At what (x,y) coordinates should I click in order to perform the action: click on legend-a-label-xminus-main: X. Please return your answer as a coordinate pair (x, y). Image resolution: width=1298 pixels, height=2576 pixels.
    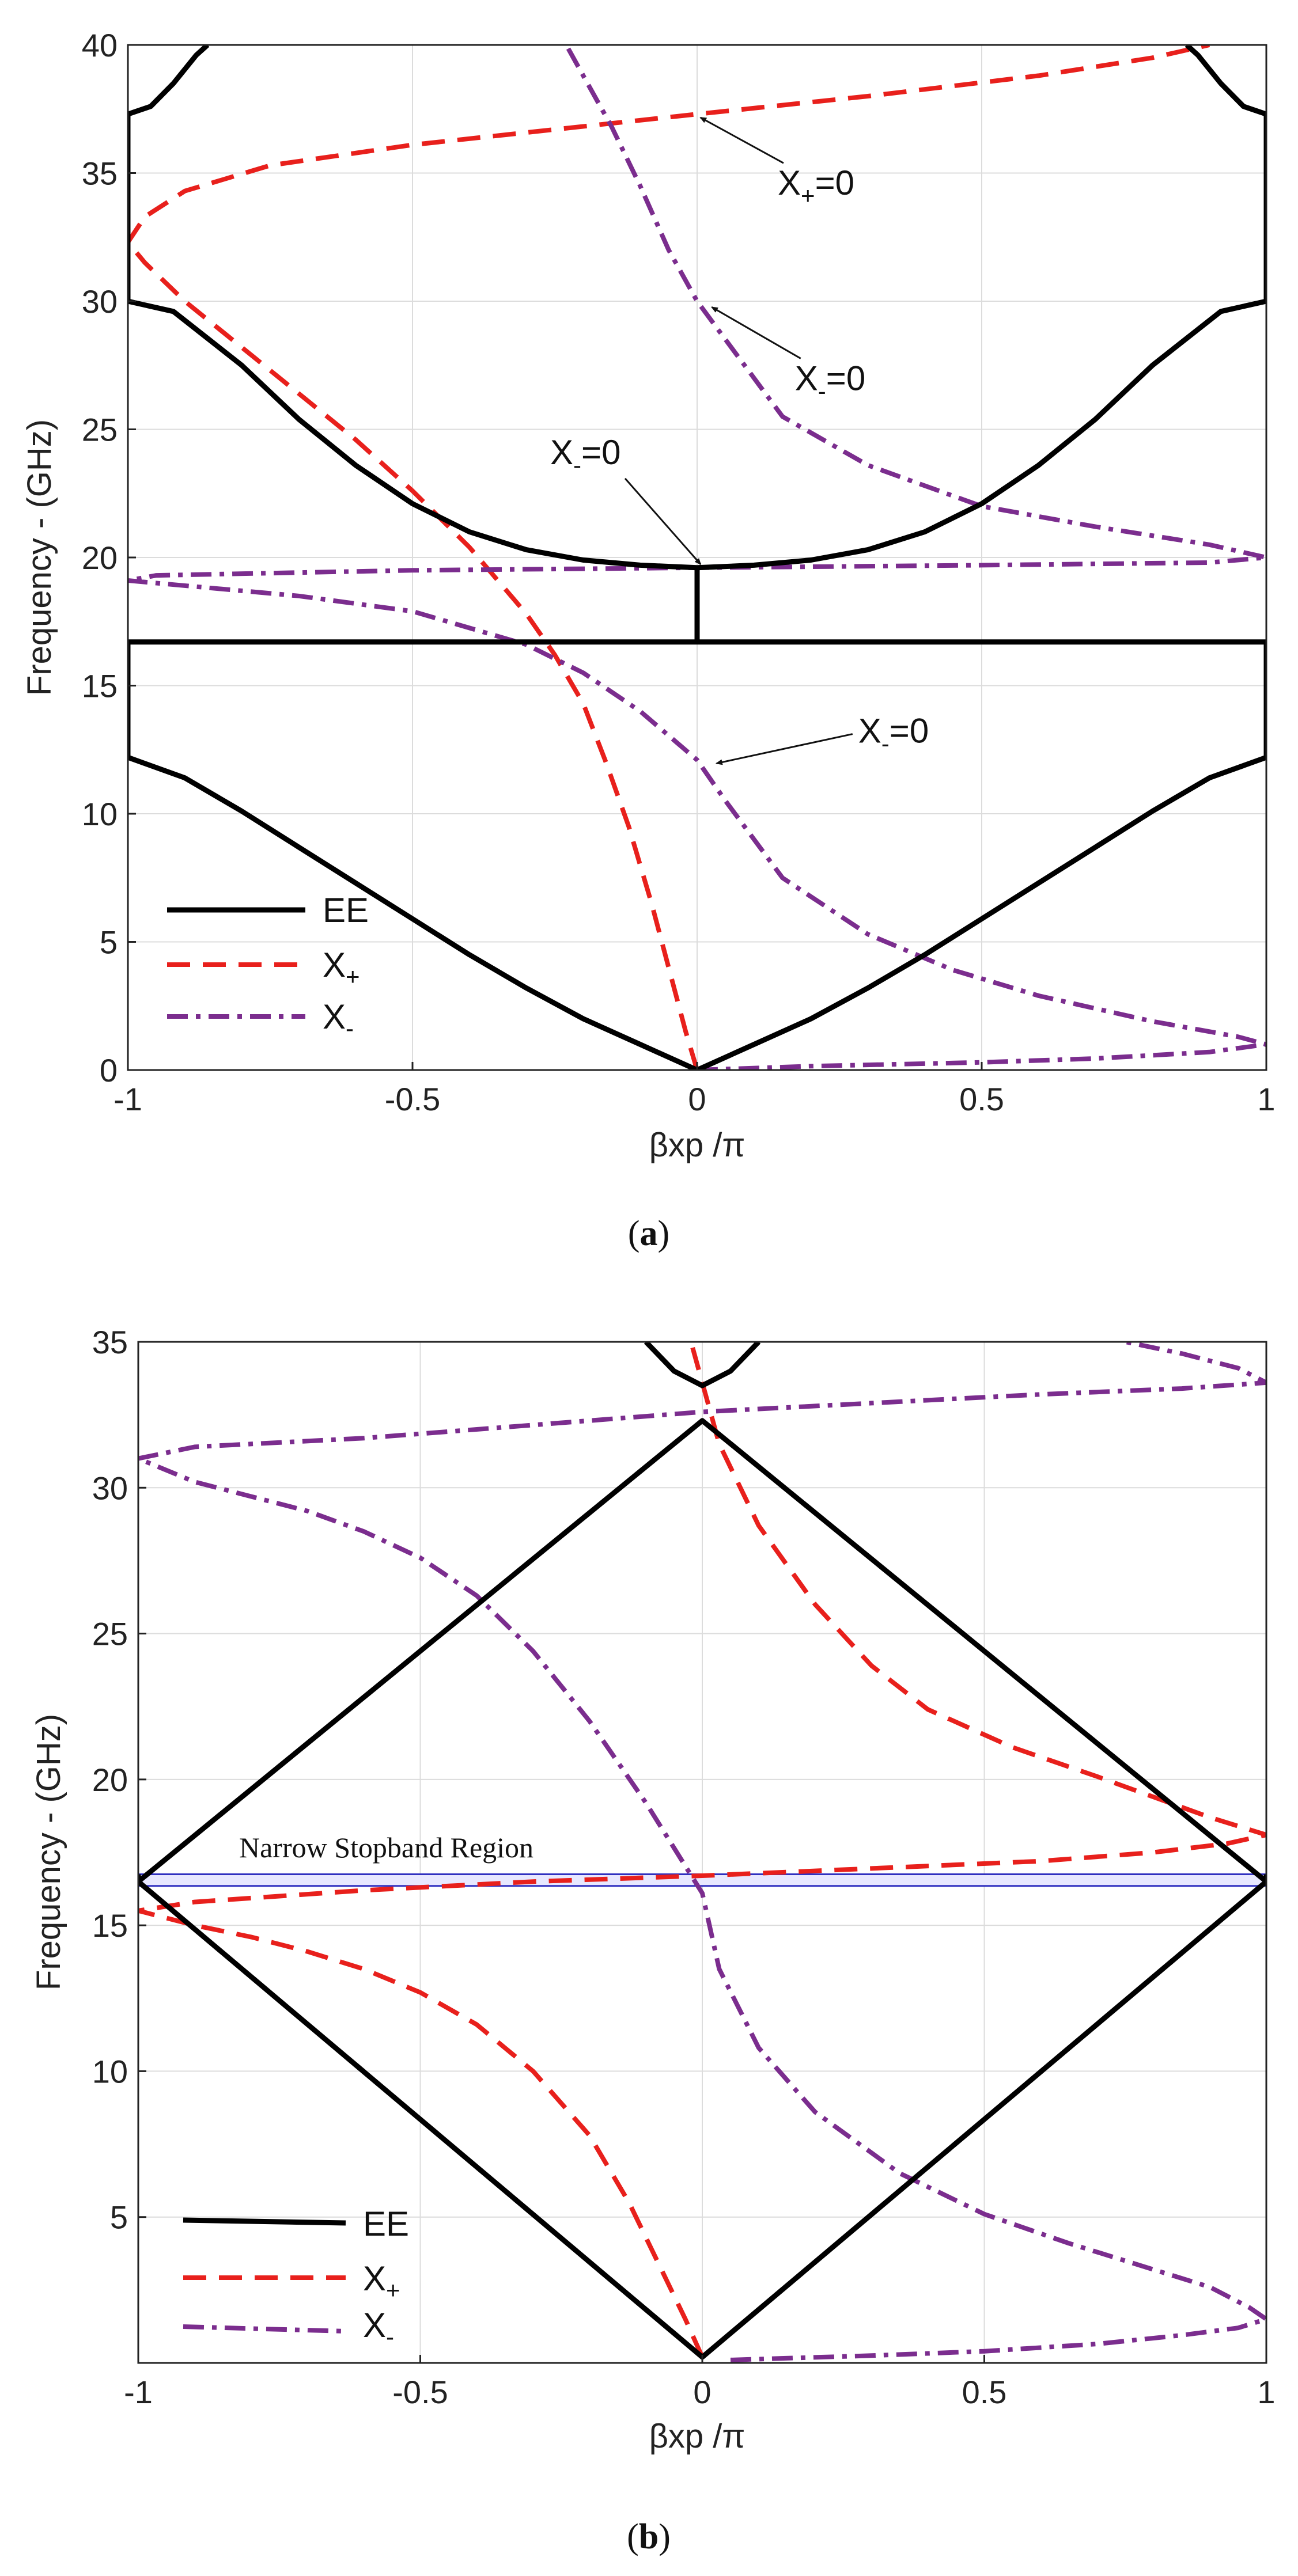
    Looking at the image, I should click on (335, 1016).